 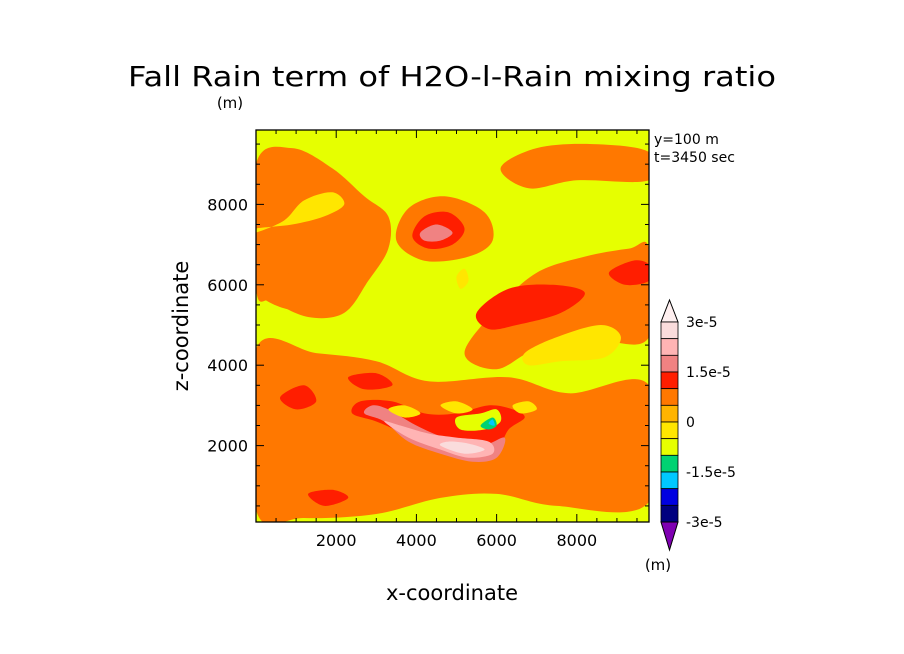 I want to click on contour-orange-left-low, so click(x=328, y=497).